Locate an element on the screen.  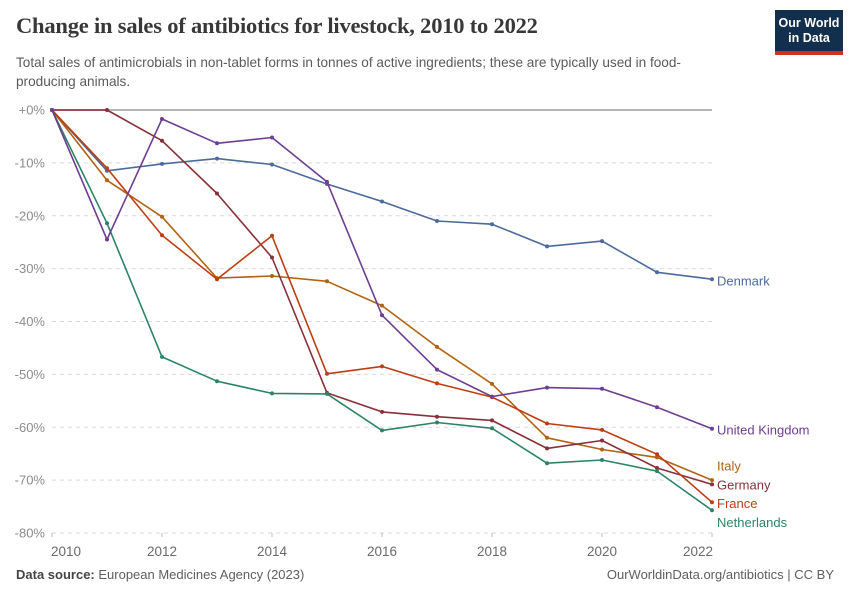
y-tick-label: -20% is located at coordinates (30, 215).